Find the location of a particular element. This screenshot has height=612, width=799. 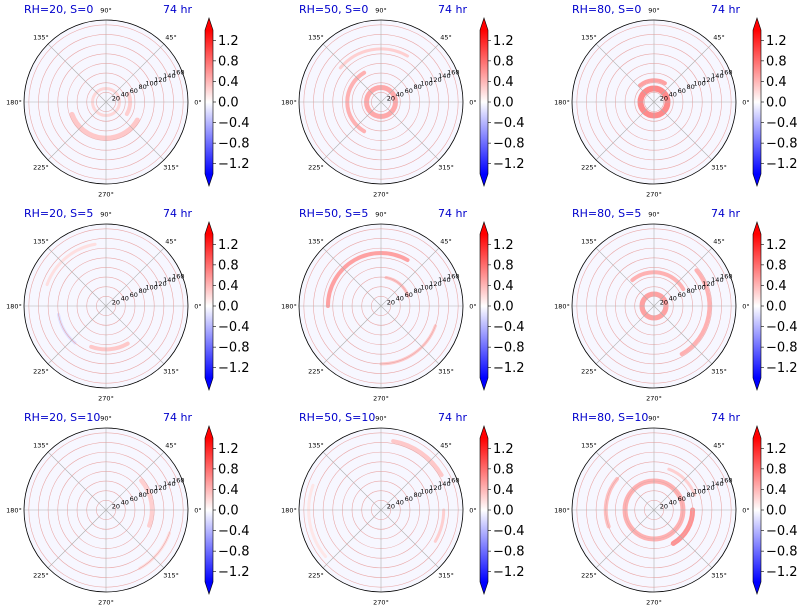

theta-tick-label: 0° is located at coordinates (745, 307).